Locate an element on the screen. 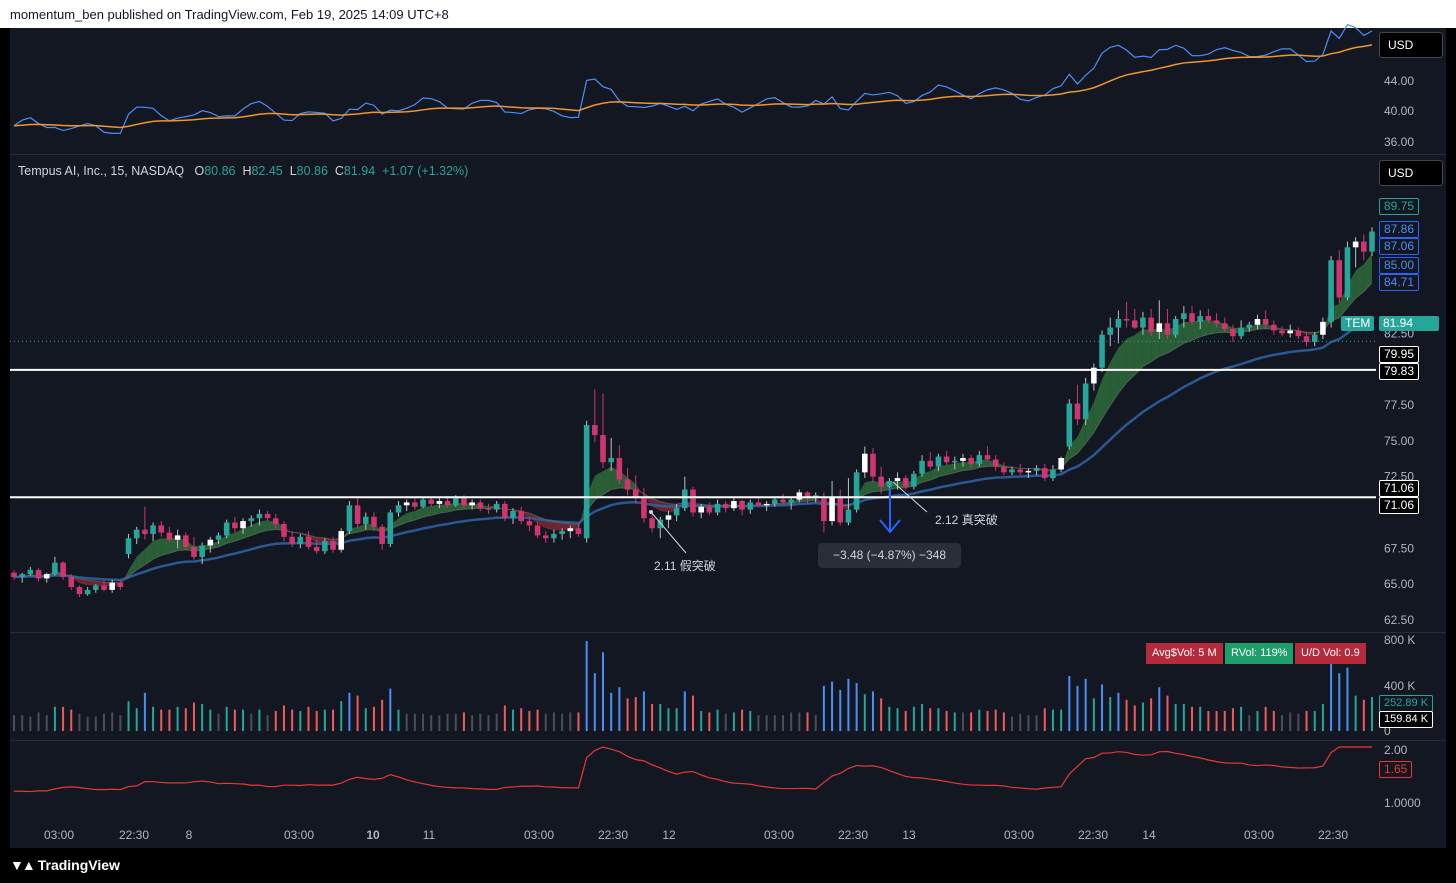  rsi-axis-label: 40.00 is located at coordinates (1399, 111).